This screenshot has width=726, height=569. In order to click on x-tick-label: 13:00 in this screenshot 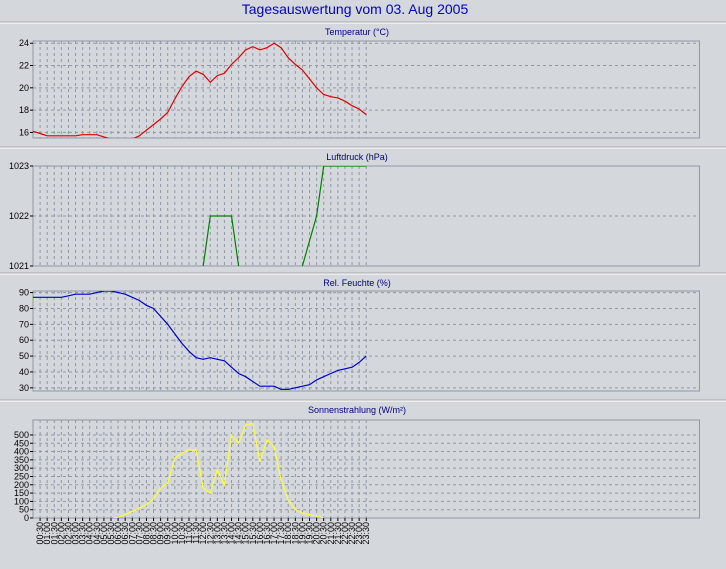, I will do `click(217, 533)`.